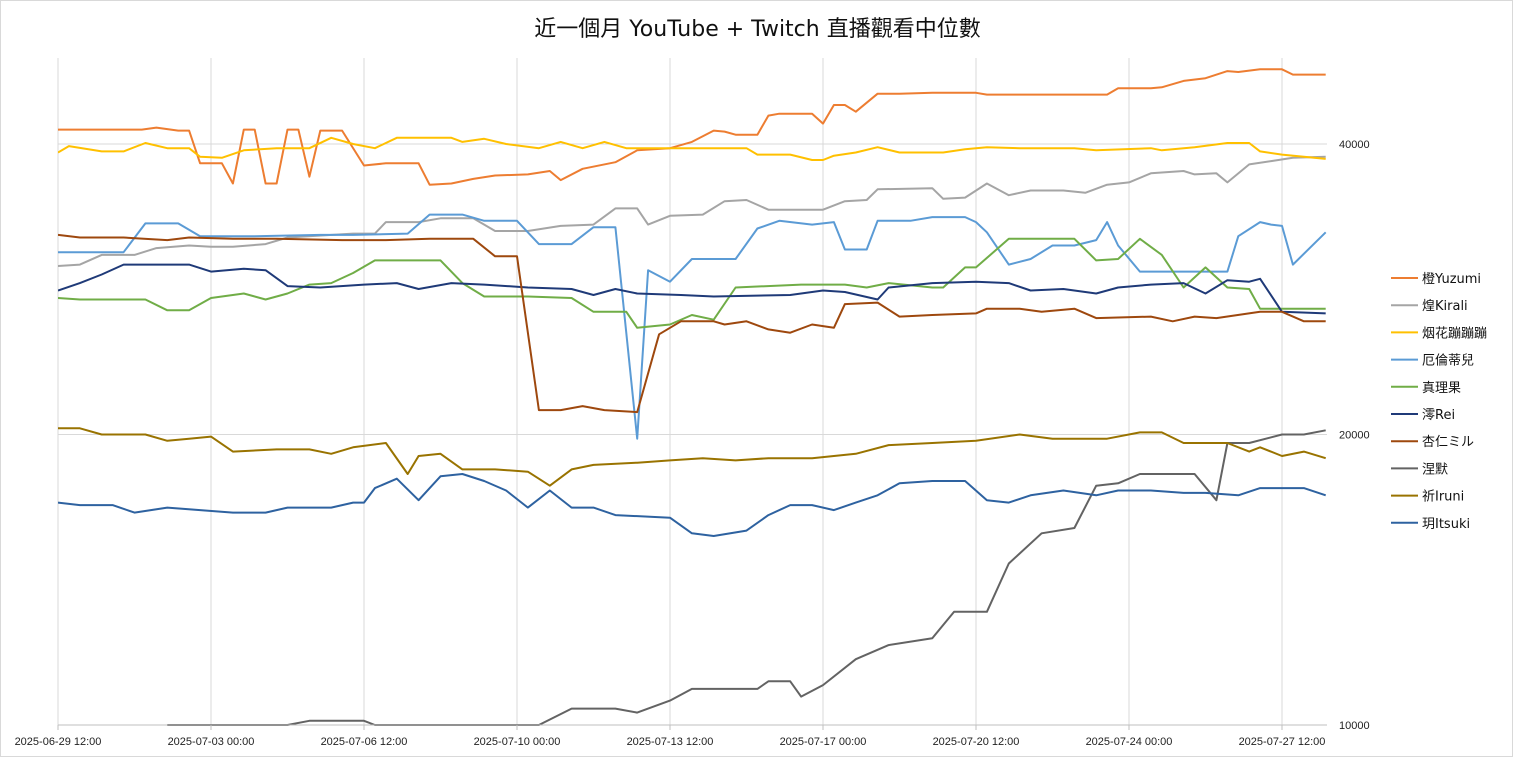  Describe the element at coordinates (1451, 279) in the screenshot. I see `legend-label: 橙Yuzumi` at that location.